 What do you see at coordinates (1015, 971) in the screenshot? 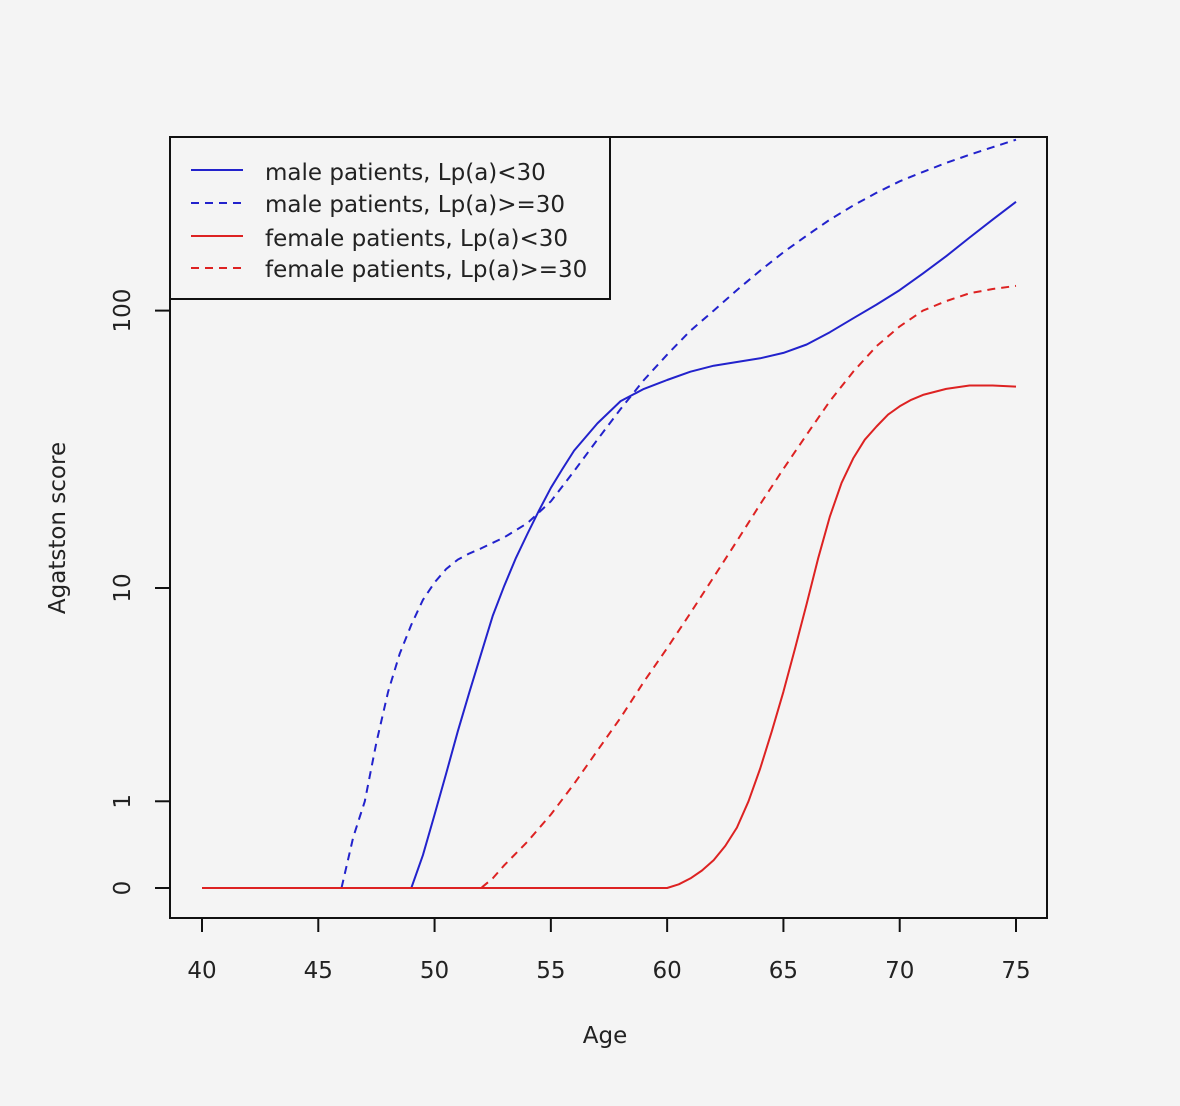
I see `x-tick-label: 75` at bounding box center [1015, 971].